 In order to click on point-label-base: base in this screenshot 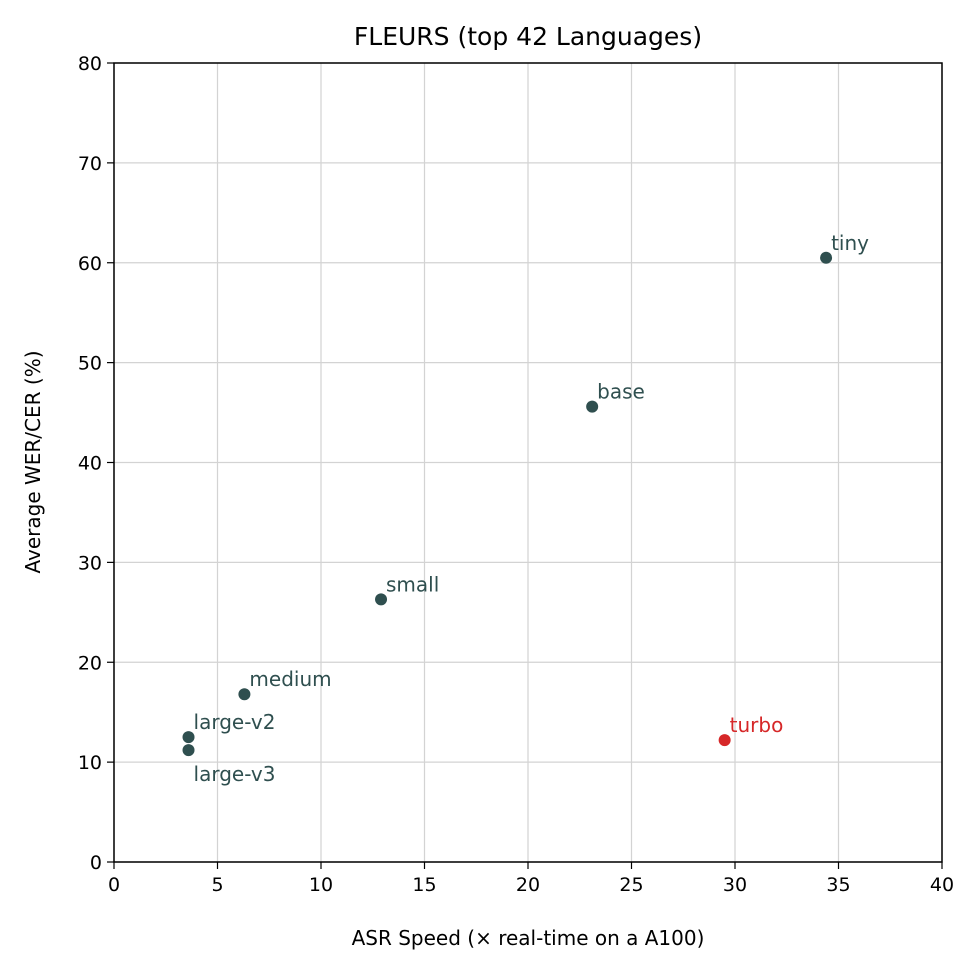, I will do `click(621, 392)`.